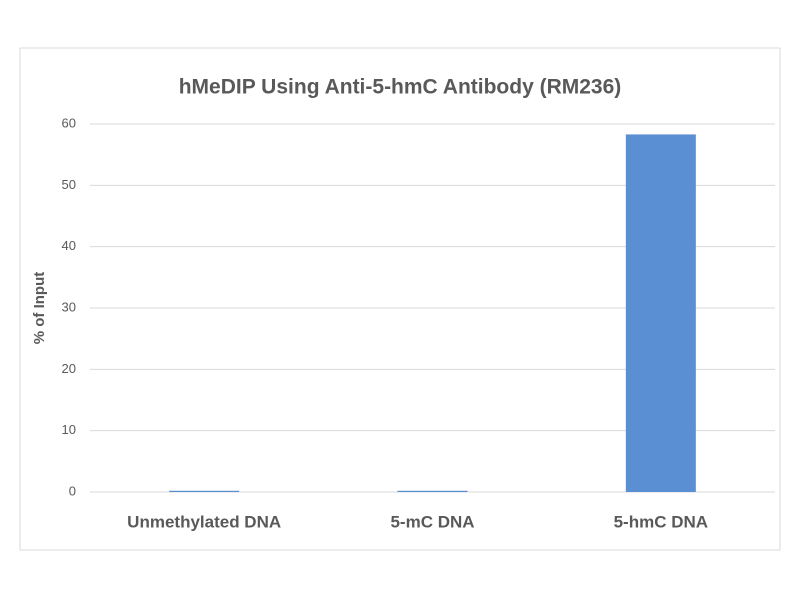  Describe the element at coordinates (69, 429) in the screenshot. I see `y-tick-label: 10` at that location.